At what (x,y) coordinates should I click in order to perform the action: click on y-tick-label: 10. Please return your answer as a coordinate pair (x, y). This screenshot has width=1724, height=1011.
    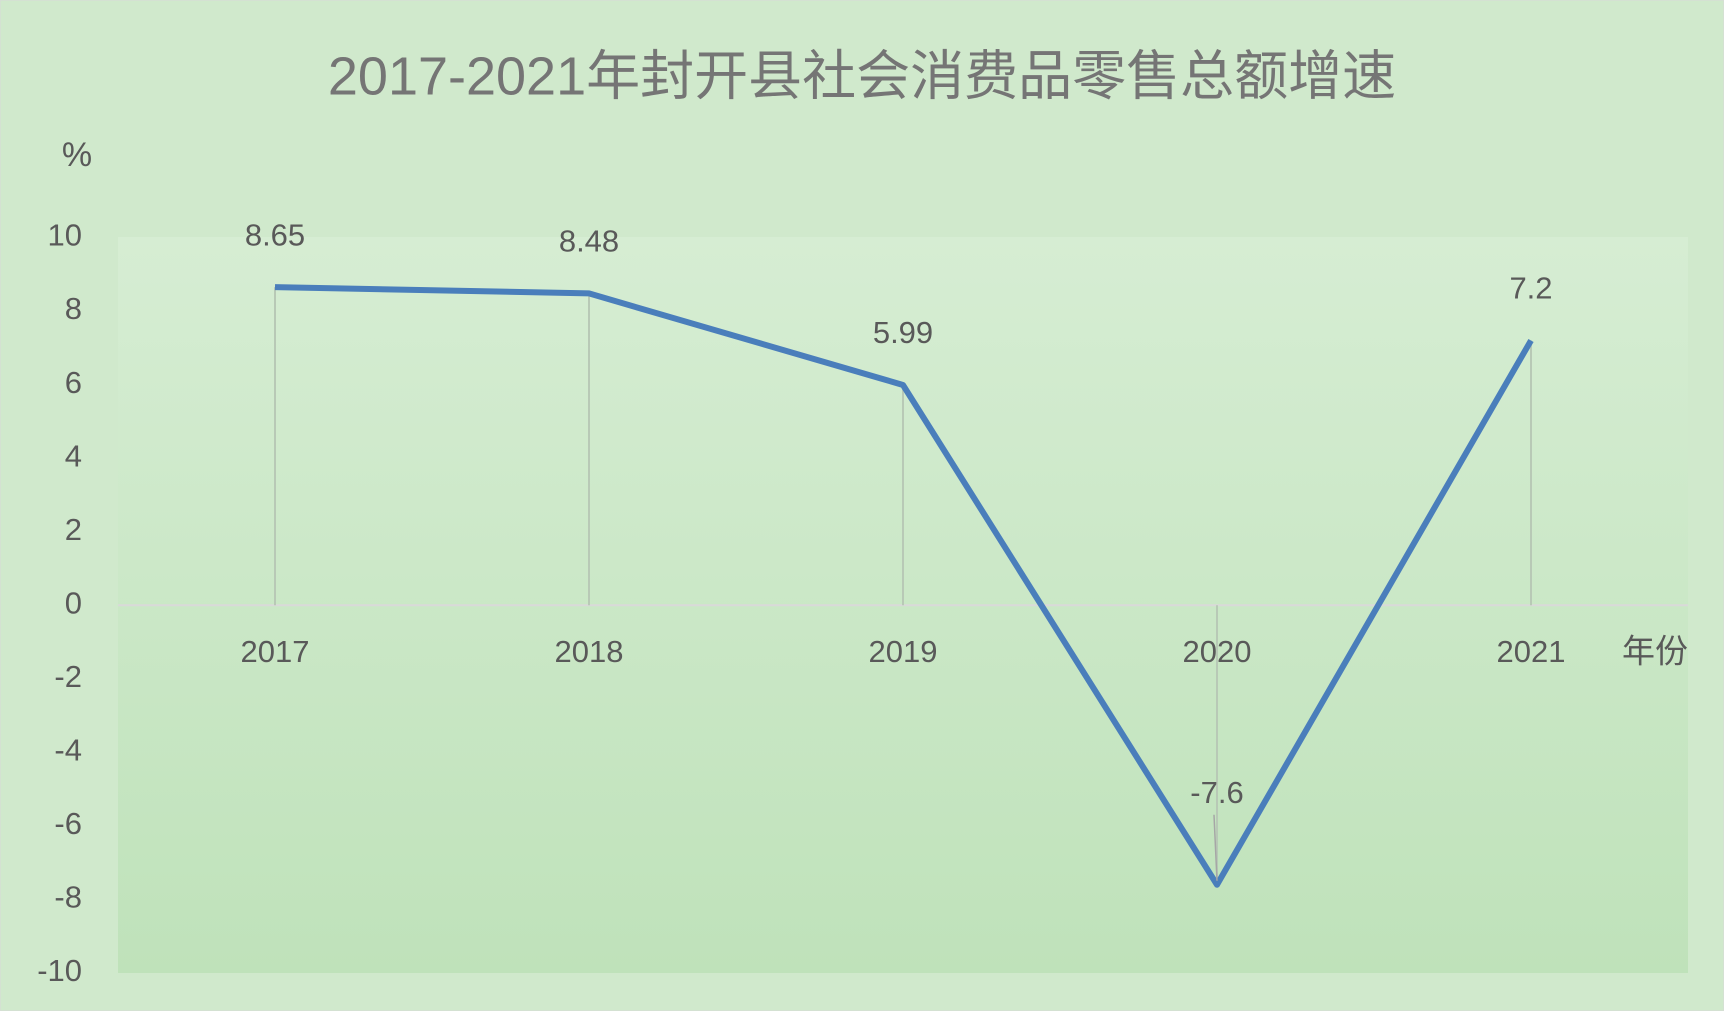
    Looking at the image, I should click on (65, 235).